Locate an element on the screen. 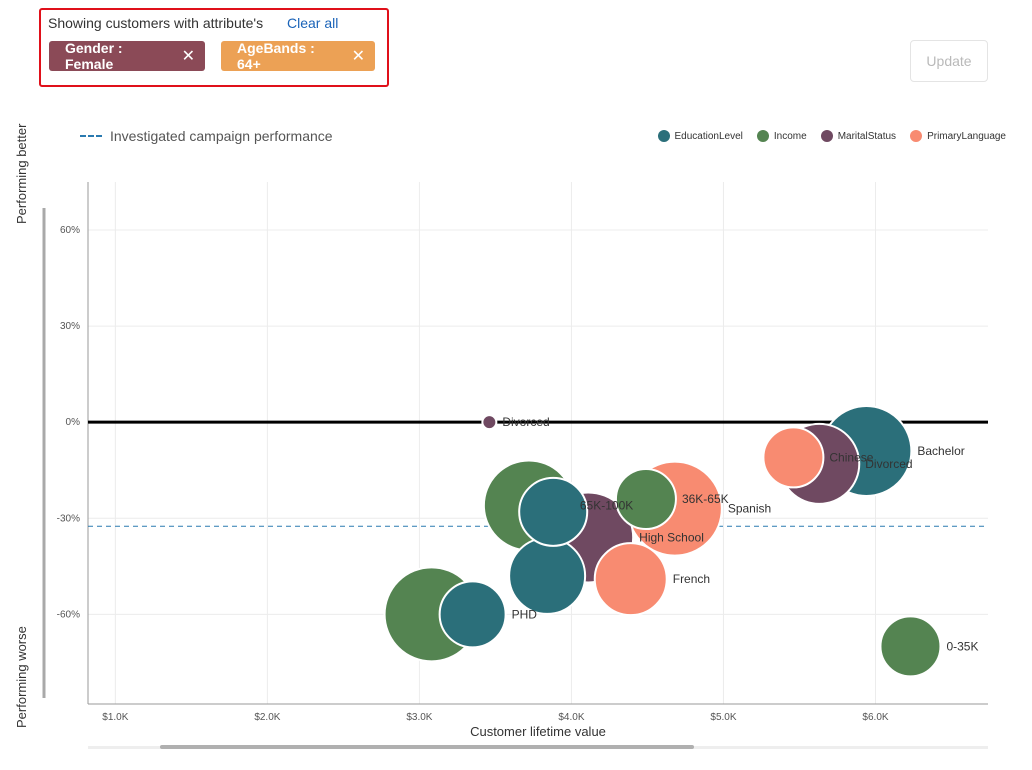 Image resolution: width=1032 pixels, height=770 pixels. x-tick-label: $4.0K is located at coordinates (571, 717).